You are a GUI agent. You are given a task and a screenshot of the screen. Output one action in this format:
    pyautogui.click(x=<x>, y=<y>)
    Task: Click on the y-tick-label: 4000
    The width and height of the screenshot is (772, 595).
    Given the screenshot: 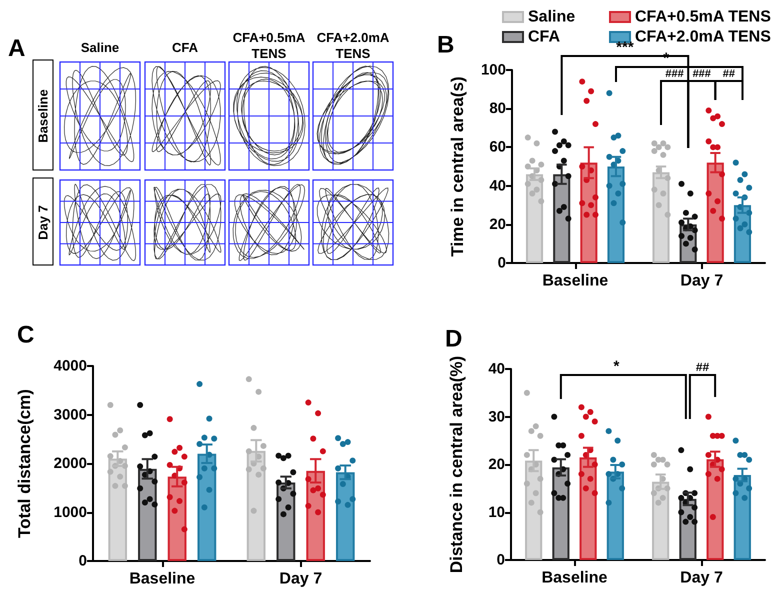 What is the action you would take?
    pyautogui.click(x=70, y=366)
    